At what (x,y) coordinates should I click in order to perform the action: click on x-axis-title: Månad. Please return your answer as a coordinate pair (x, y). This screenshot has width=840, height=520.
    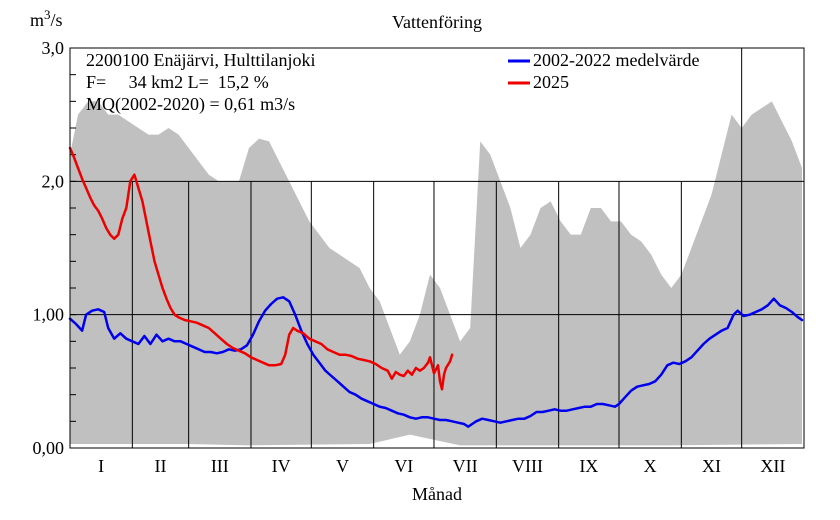
    Looking at the image, I should click on (437, 494).